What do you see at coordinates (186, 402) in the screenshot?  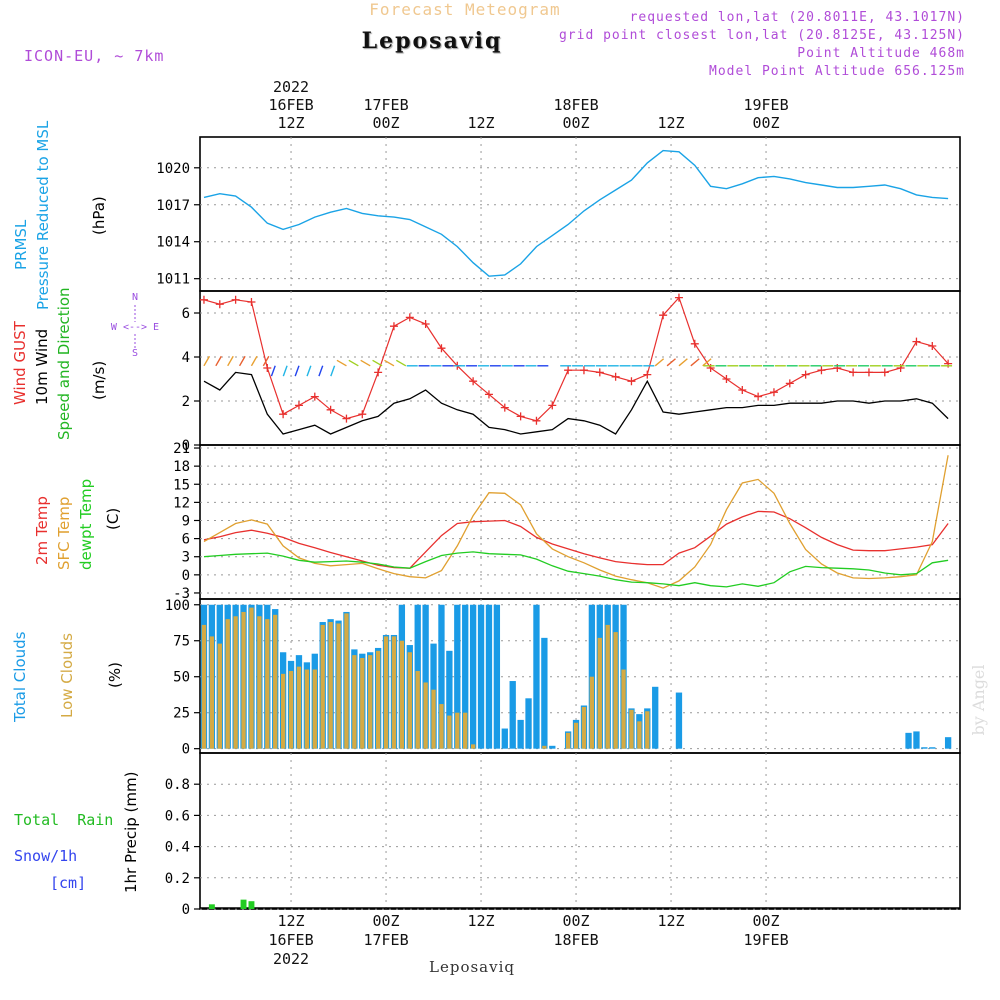 I see `y-tick-label: 2` at bounding box center [186, 402].